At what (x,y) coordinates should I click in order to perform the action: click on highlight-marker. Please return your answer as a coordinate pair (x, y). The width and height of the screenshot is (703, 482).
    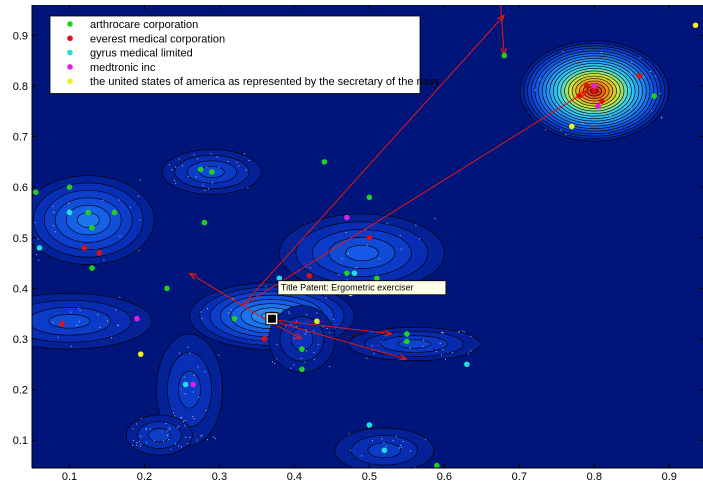
    Looking at the image, I should click on (272, 319).